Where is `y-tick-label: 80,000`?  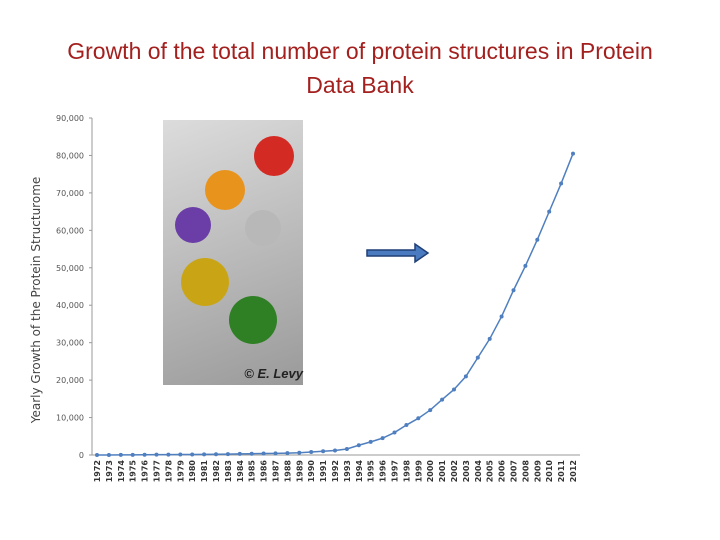 y-tick-label: 80,000 is located at coordinates (70, 155).